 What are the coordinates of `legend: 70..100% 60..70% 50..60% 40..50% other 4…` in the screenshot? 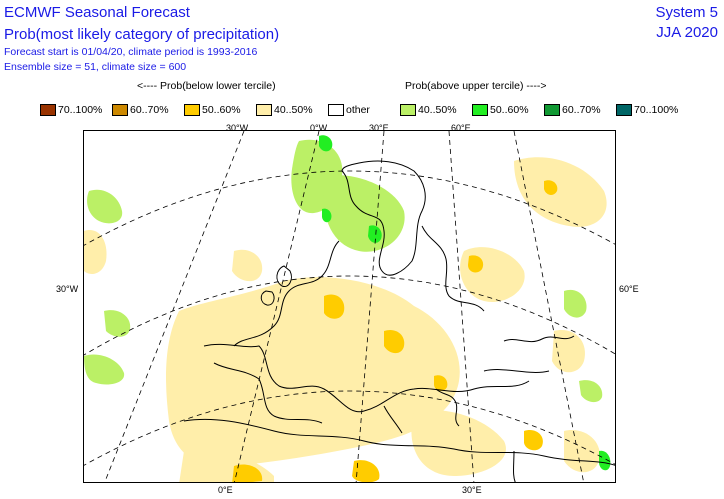 It's located at (360, 110).